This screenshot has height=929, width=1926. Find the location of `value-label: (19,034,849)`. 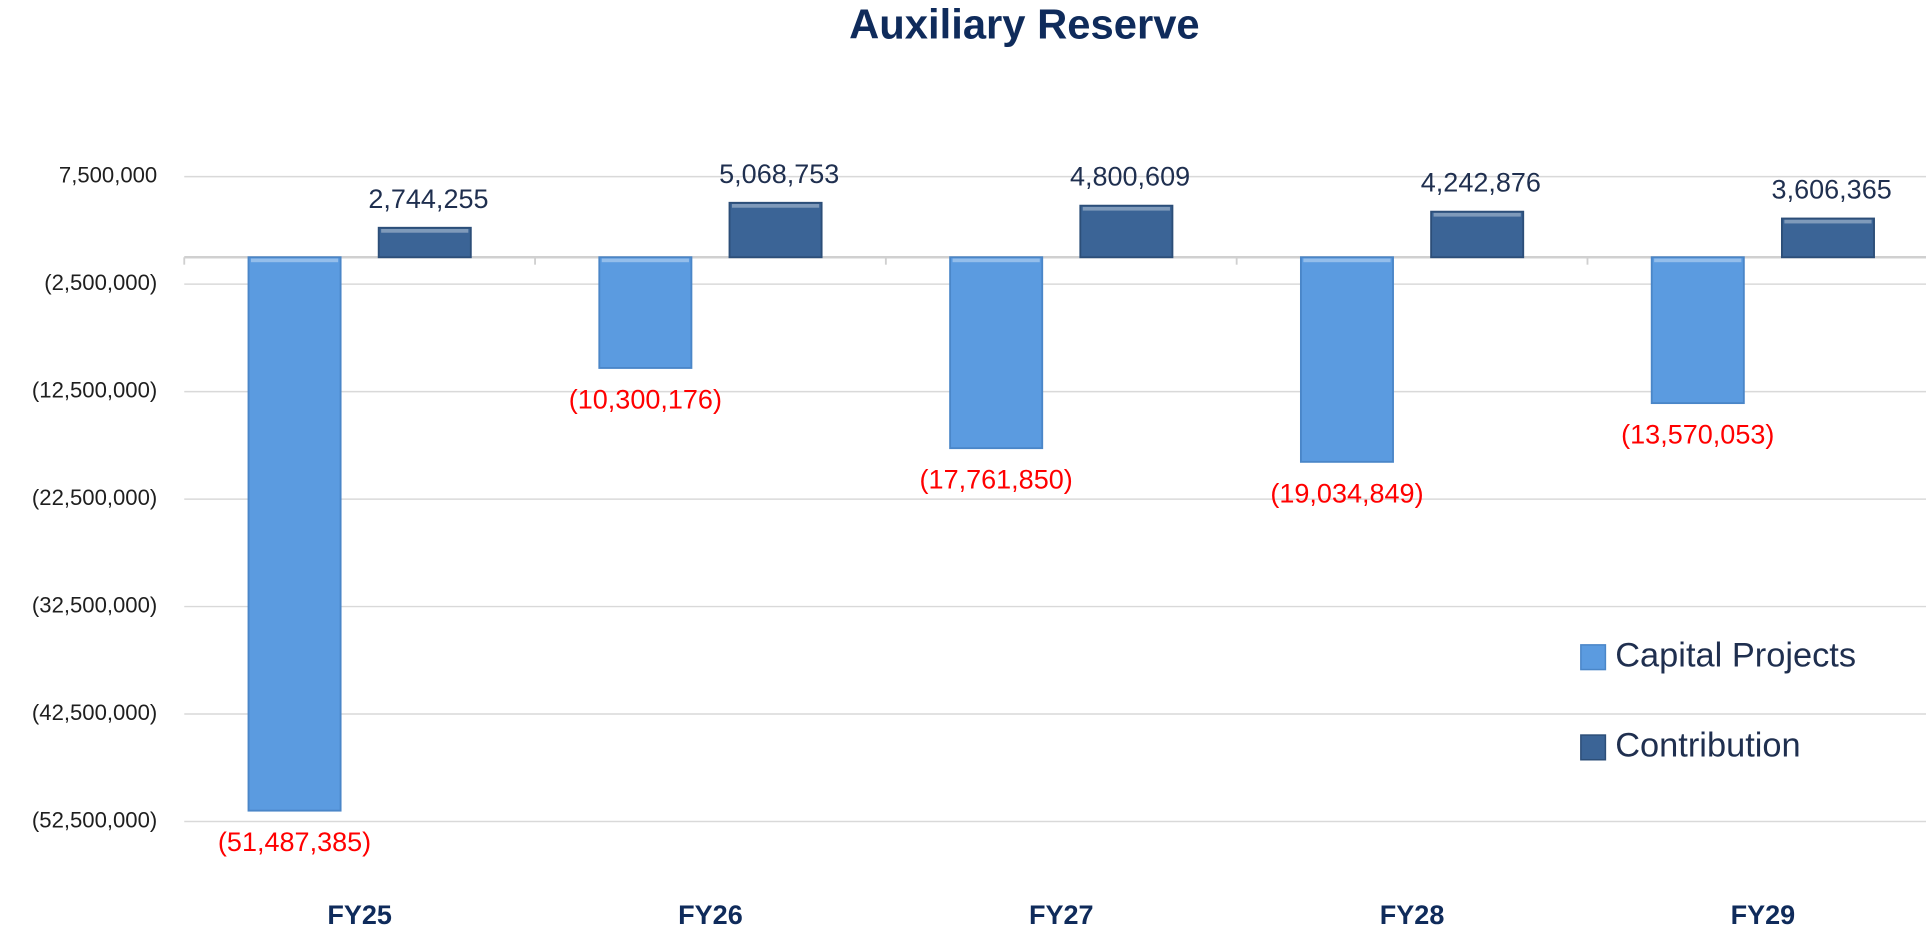

value-label: (19,034,849) is located at coordinates (1346, 492).